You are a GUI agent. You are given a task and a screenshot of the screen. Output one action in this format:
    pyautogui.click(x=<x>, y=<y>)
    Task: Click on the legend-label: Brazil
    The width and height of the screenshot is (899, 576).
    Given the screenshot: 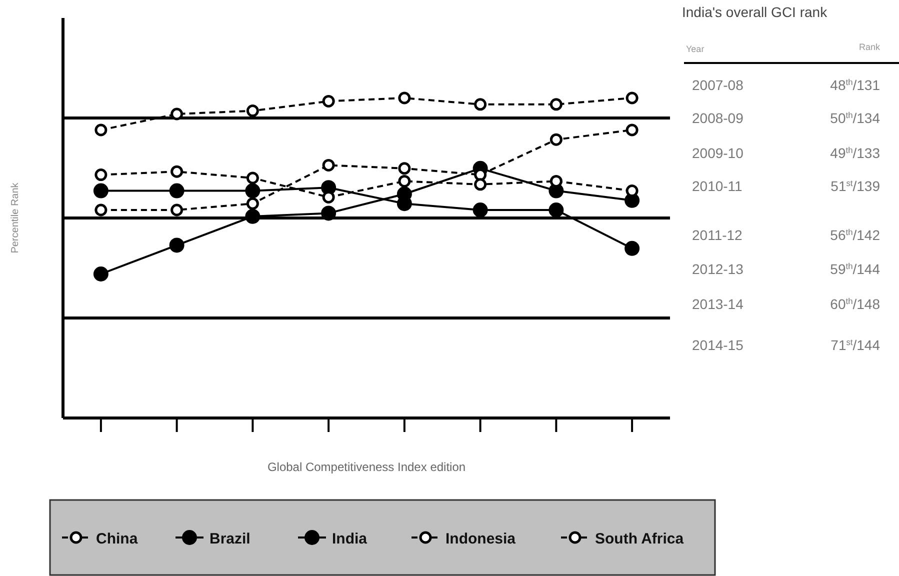 What is the action you would take?
    pyautogui.click(x=230, y=539)
    